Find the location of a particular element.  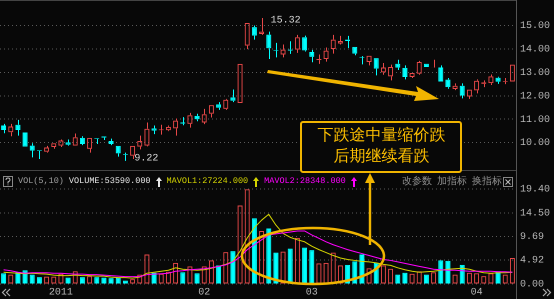

x-tick-label: 02 is located at coordinates (204, 293).